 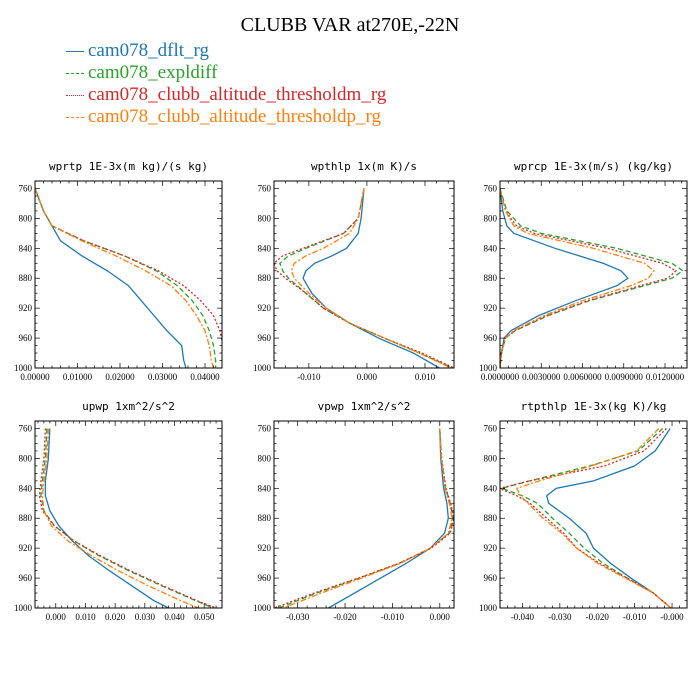 I want to click on legend-item: cam078_expldiff, so click(x=226, y=73).